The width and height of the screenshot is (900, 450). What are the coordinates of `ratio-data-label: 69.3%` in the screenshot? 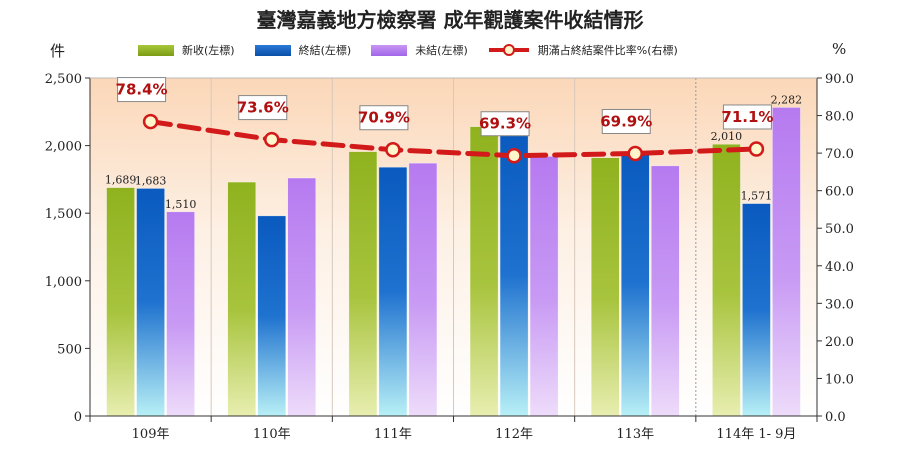 It's located at (505, 124).